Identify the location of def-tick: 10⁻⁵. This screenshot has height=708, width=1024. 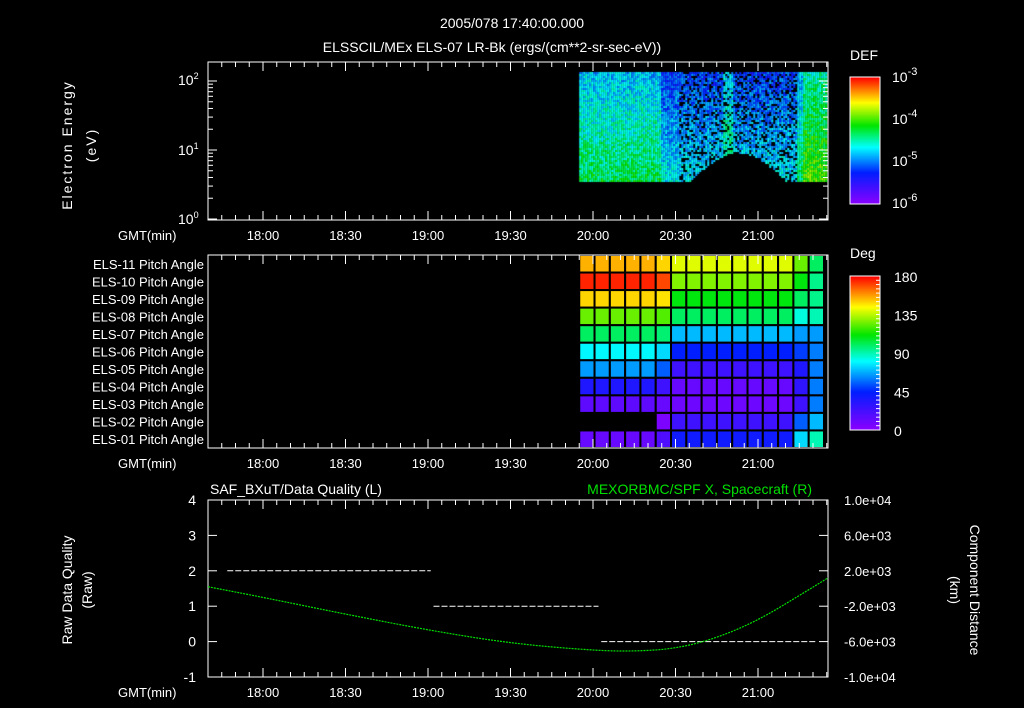
(904, 159).